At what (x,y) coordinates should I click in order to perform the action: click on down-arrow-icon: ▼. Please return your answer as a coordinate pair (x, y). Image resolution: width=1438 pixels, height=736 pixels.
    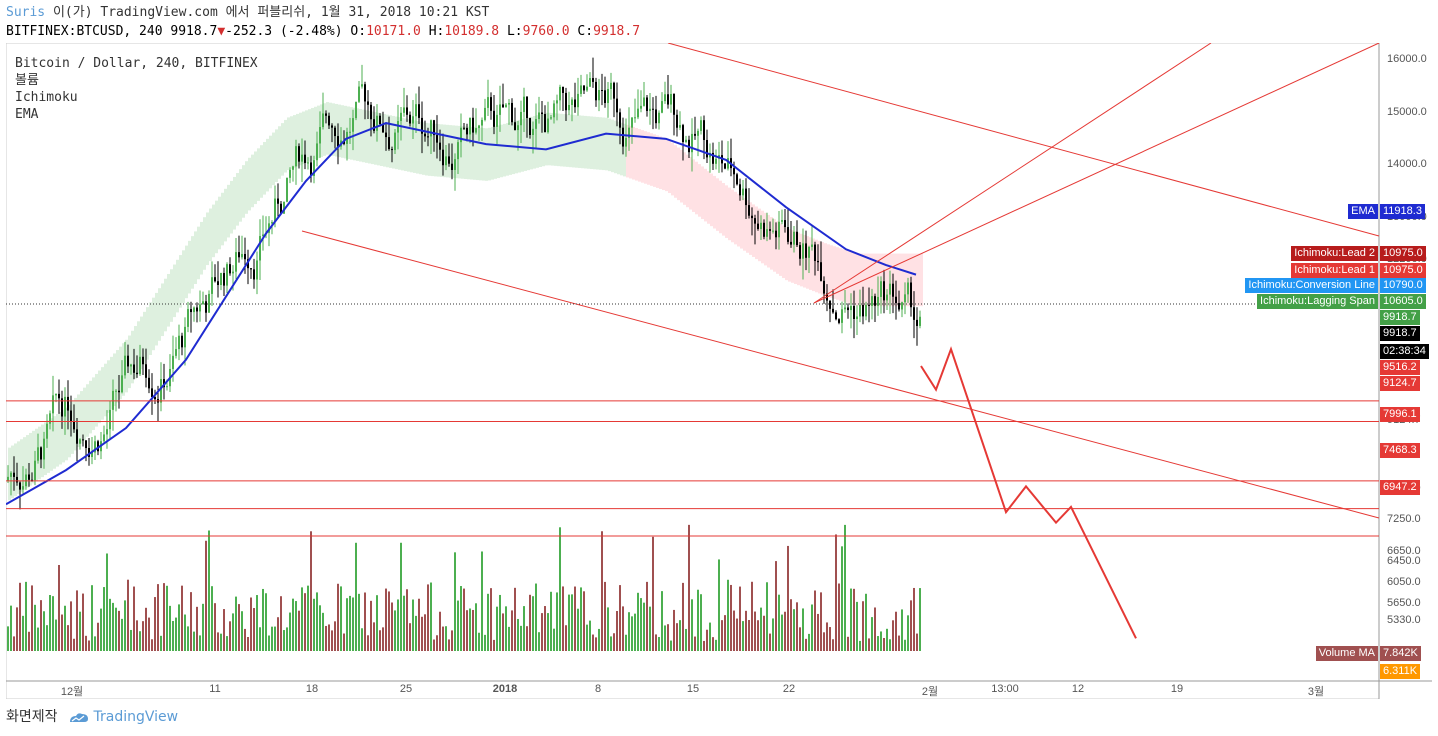
    Looking at the image, I should click on (221, 31).